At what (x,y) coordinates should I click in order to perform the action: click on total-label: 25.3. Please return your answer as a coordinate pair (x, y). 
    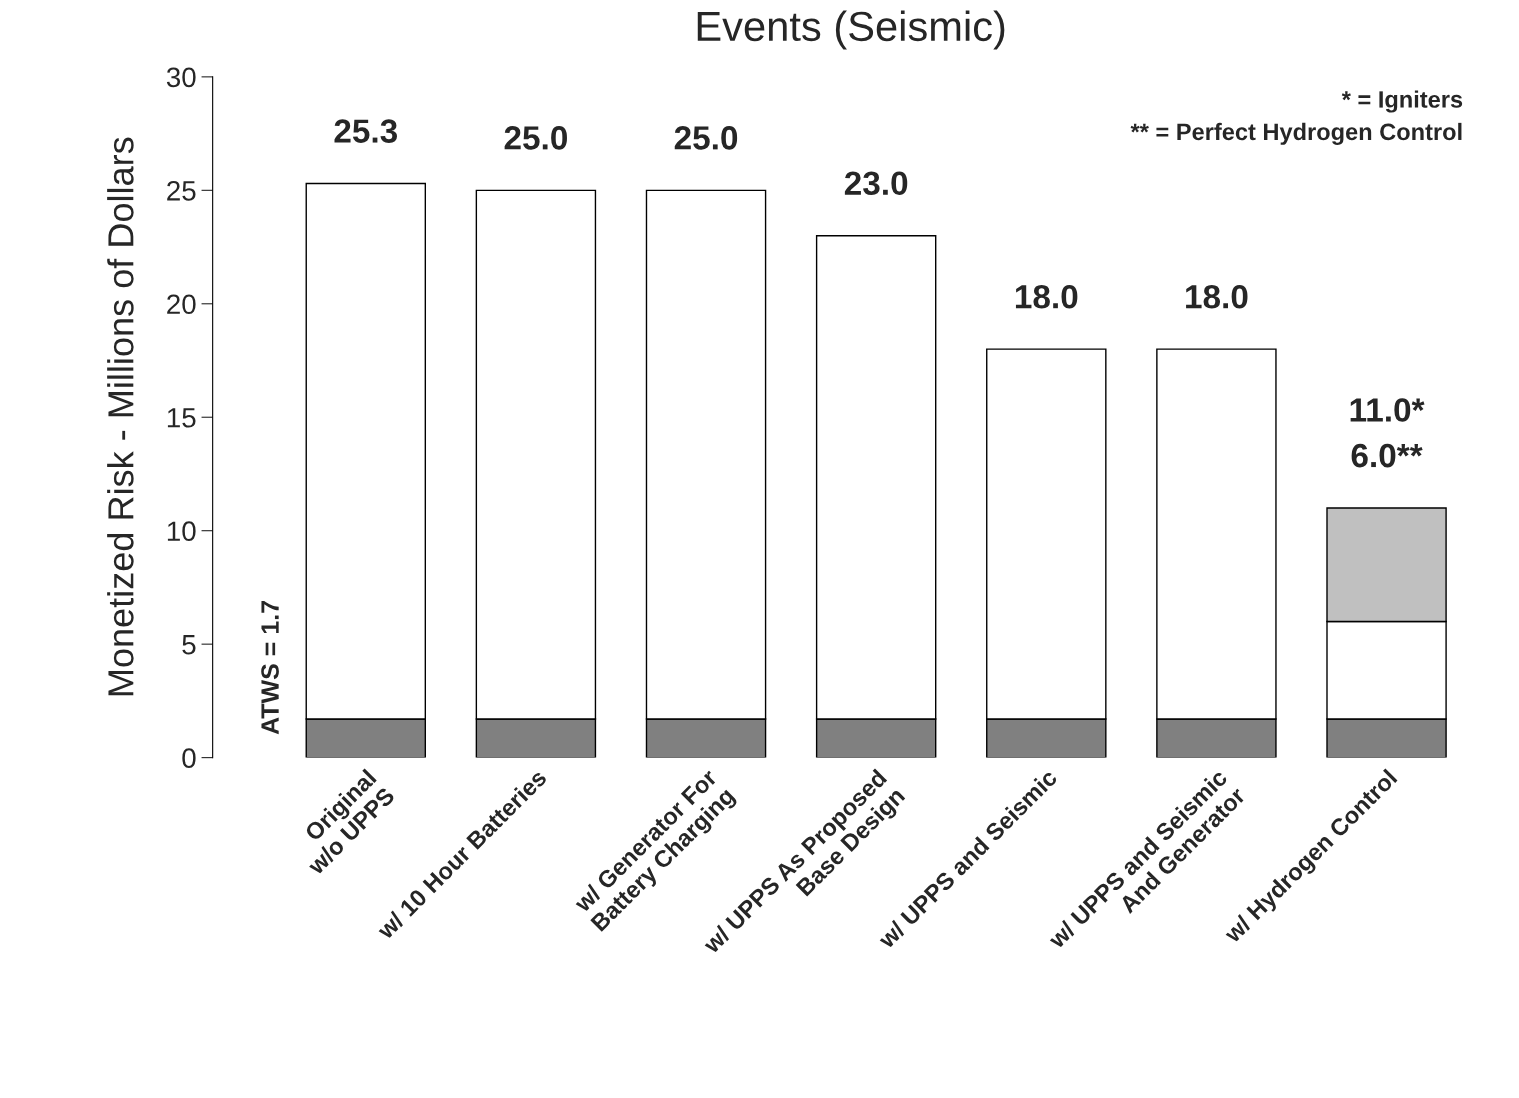
    Looking at the image, I should click on (366, 131).